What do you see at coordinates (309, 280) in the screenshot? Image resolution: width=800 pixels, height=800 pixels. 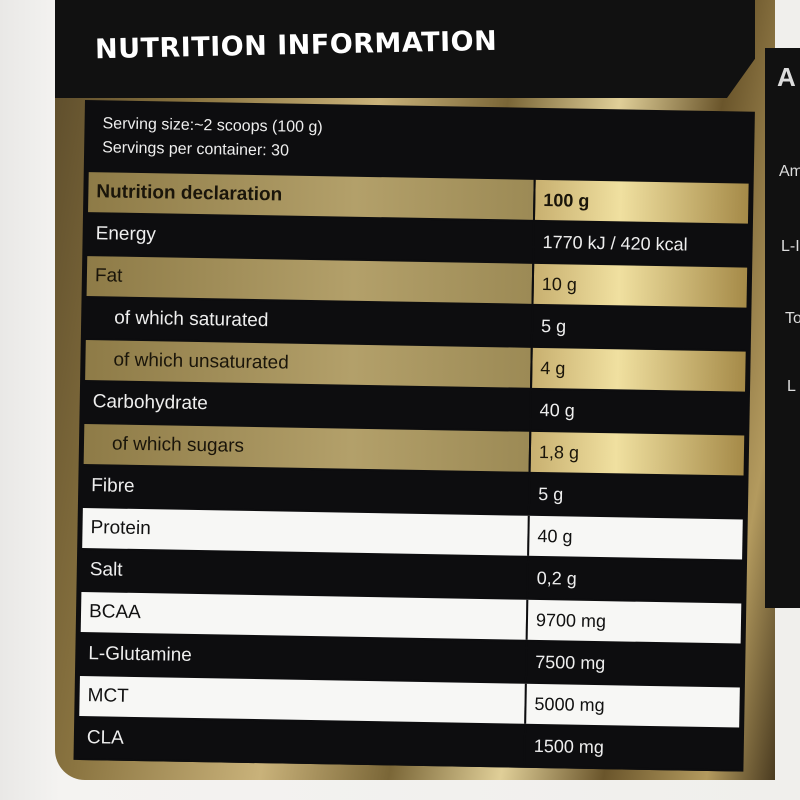 I see `row-name: Fat` at bounding box center [309, 280].